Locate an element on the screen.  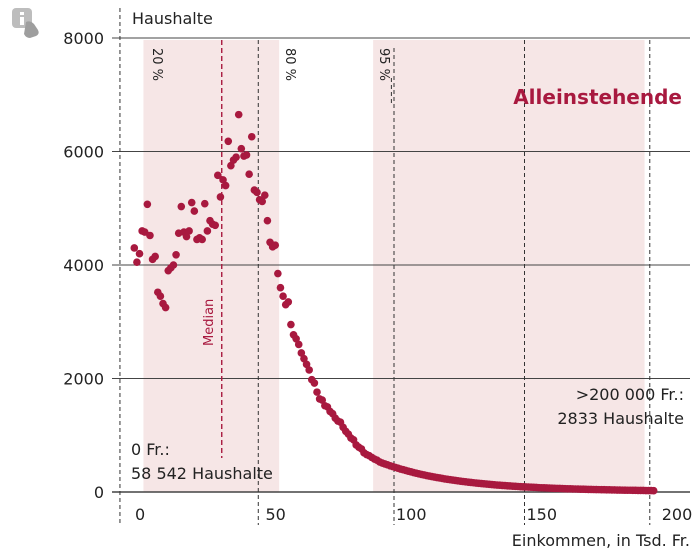
y-axis-title: Haushalte is located at coordinates (172, 18).